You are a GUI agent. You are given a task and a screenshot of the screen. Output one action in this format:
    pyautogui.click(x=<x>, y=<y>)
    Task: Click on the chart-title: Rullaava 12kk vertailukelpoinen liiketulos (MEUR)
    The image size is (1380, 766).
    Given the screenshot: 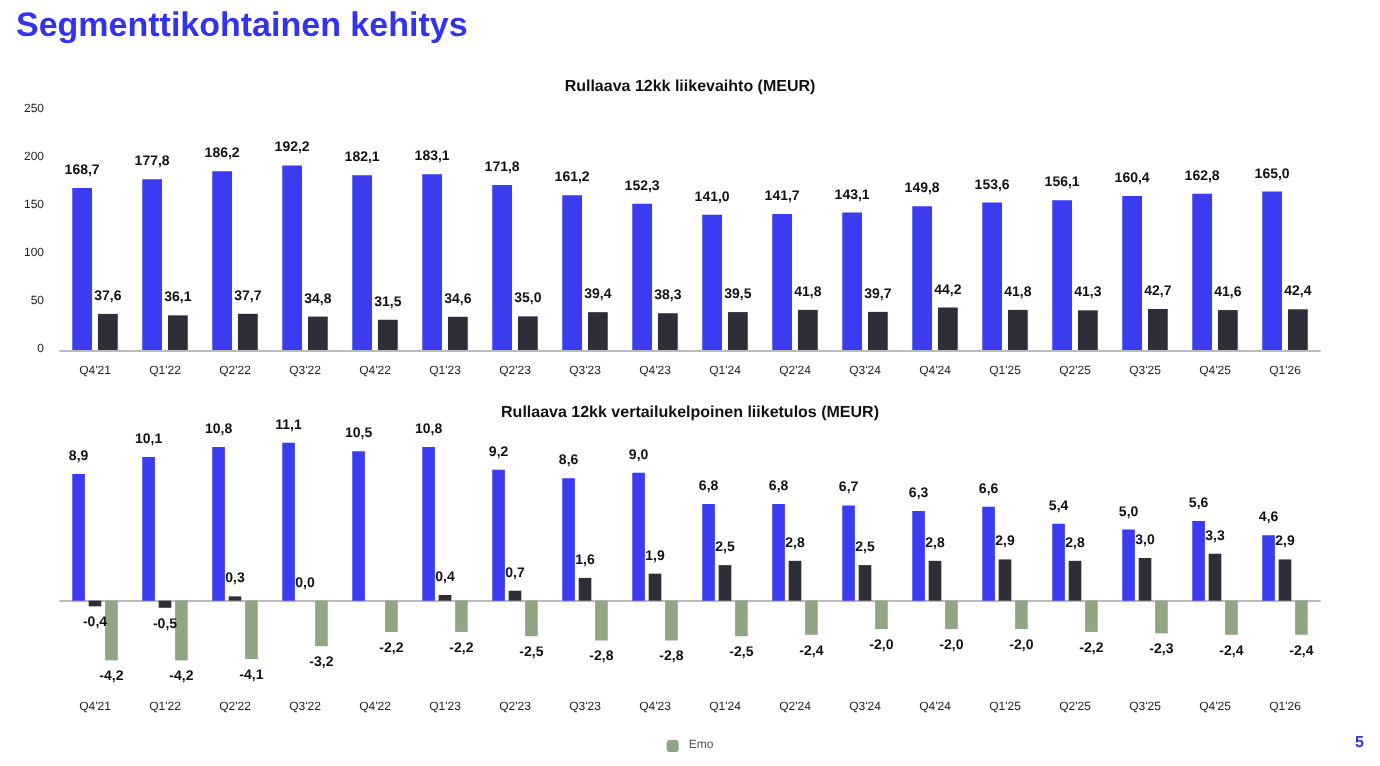 What is the action you would take?
    pyautogui.click(x=690, y=412)
    